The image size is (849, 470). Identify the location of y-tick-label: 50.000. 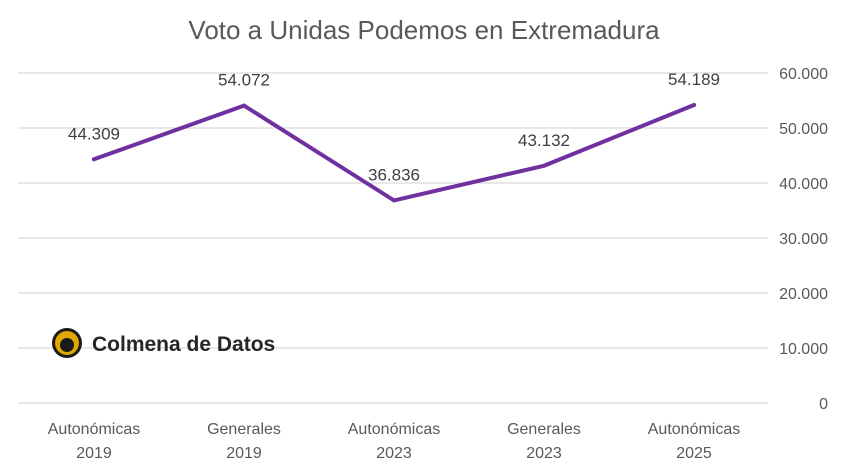
(803, 129).